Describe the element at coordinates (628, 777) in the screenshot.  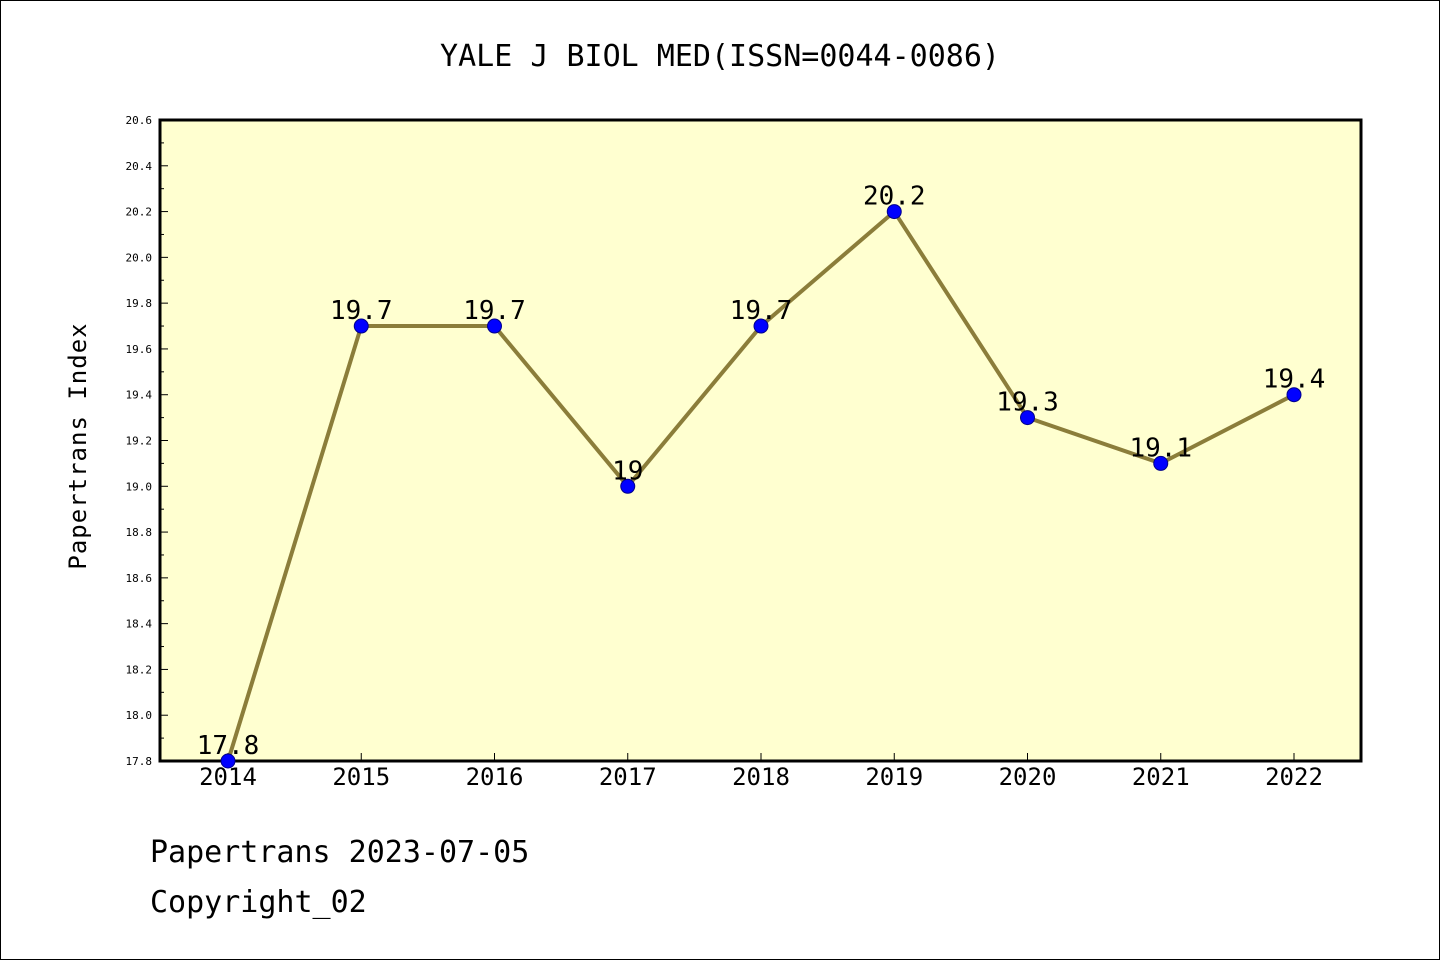
I see `x-tick-label: 2017` at that location.